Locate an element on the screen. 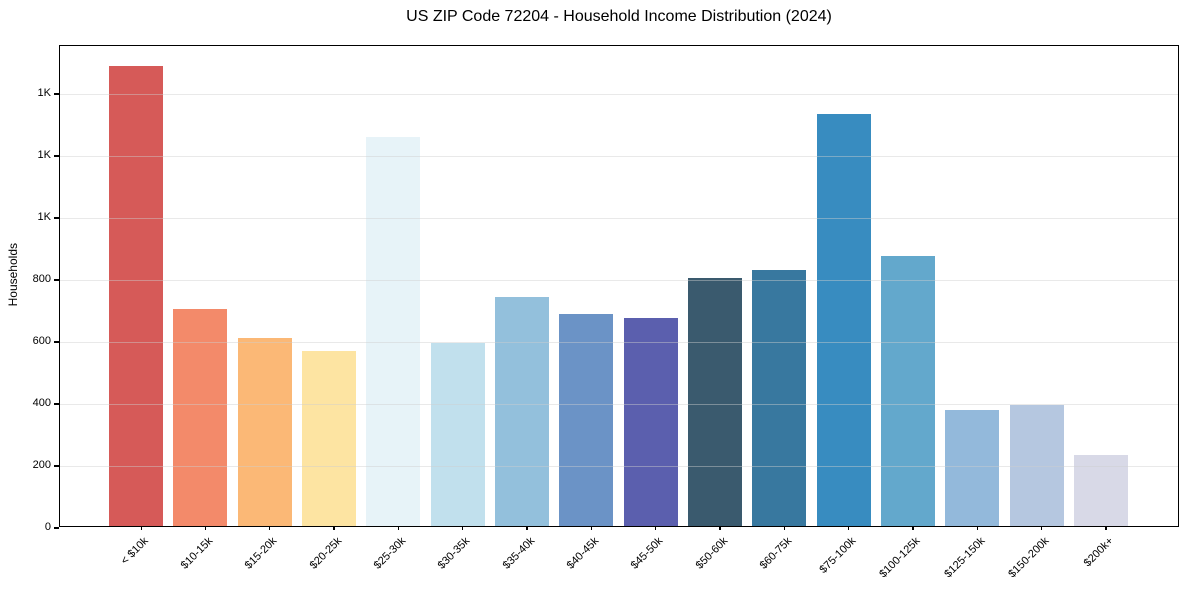 Image resolution: width=1189 pixels, height=590 pixels. x-tick-label: $100-125k is located at coordinates (900, 558).